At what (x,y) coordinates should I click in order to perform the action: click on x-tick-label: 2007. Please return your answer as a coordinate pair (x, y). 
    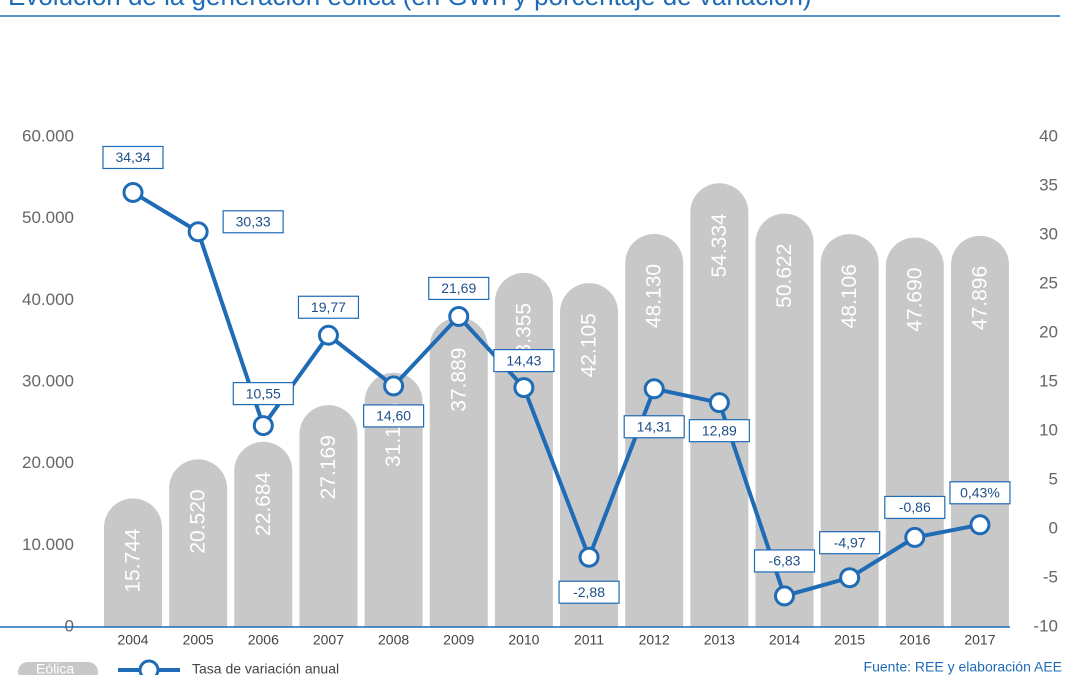
    Looking at the image, I should click on (328, 640).